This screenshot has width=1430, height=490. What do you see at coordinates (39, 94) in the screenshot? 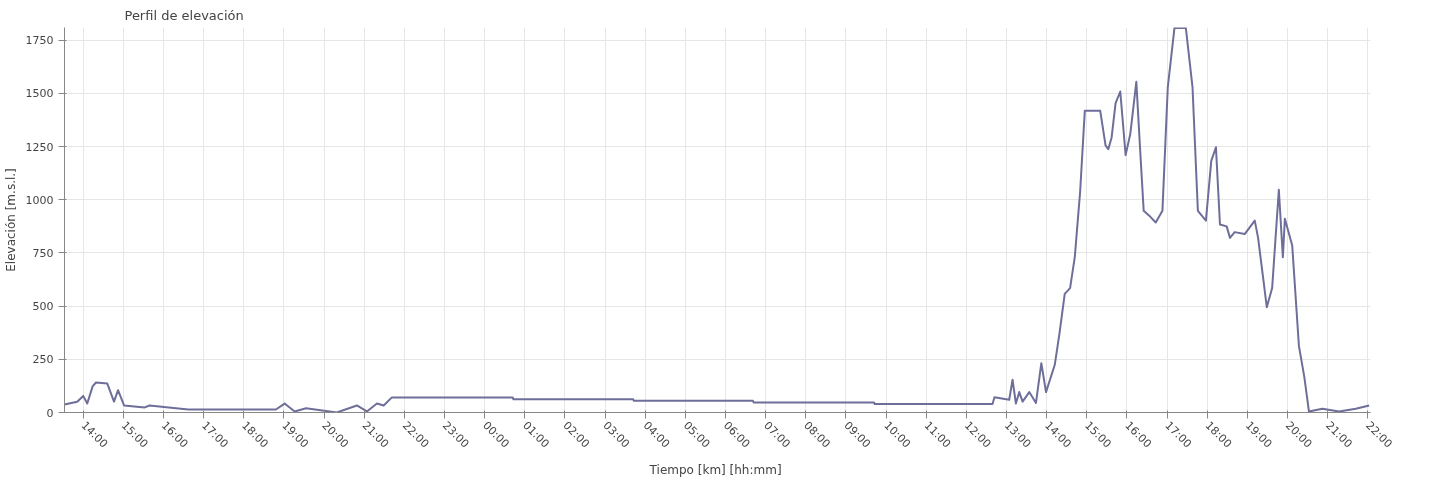
I see `y-tick-label: 1500` at bounding box center [39, 94].